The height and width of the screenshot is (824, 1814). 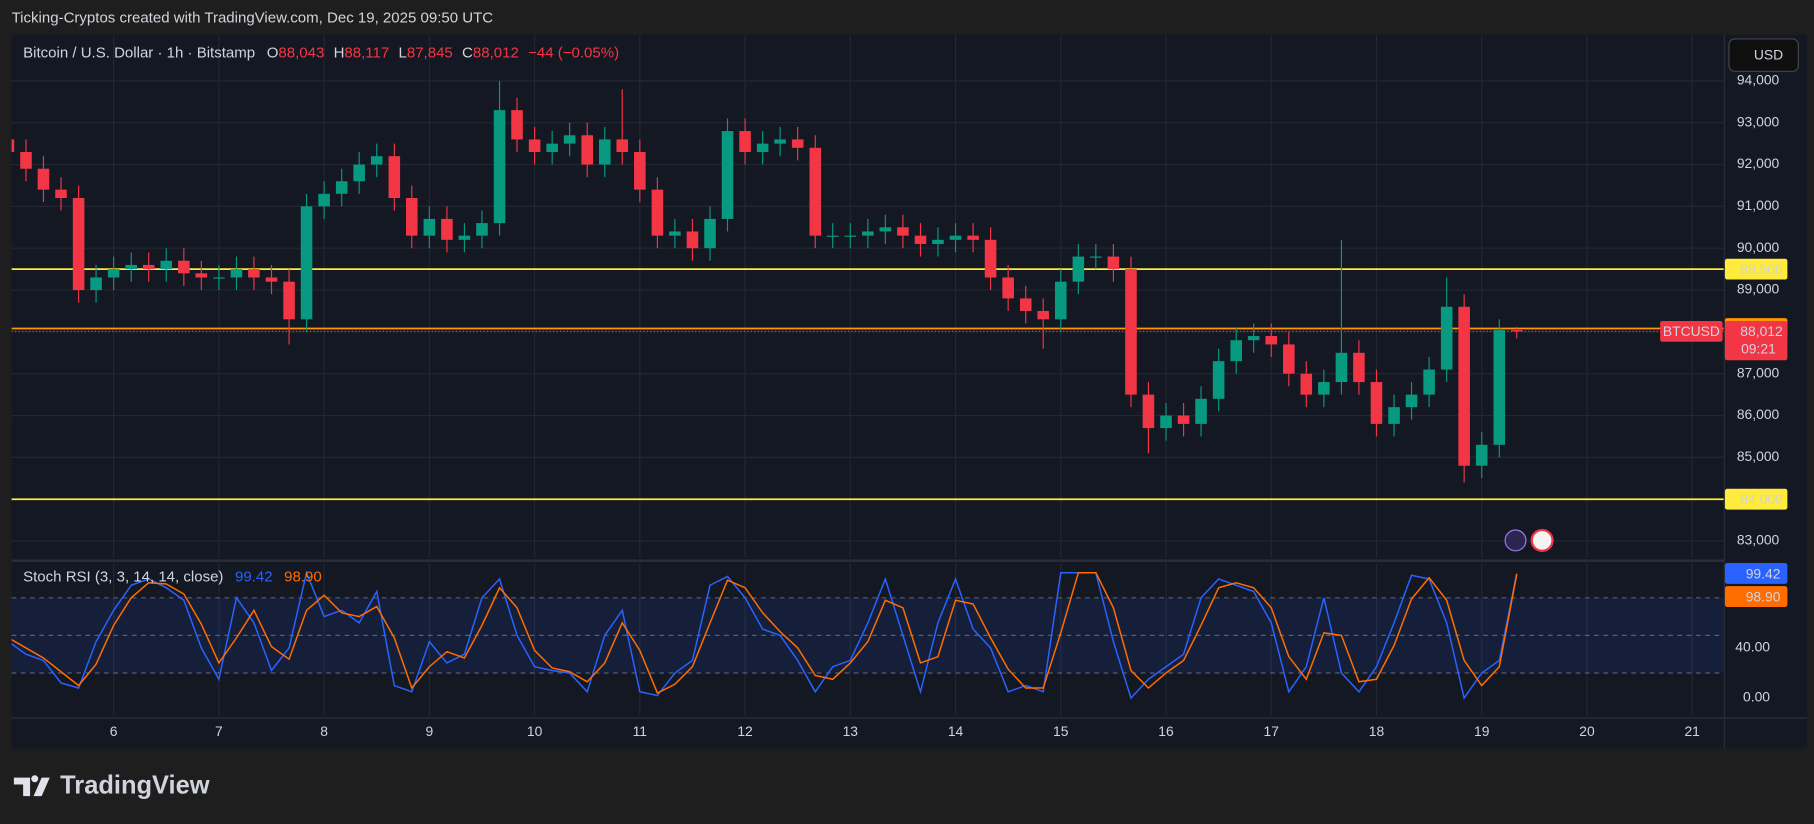 I want to click on x-tick-label: 10, so click(x=535, y=731).